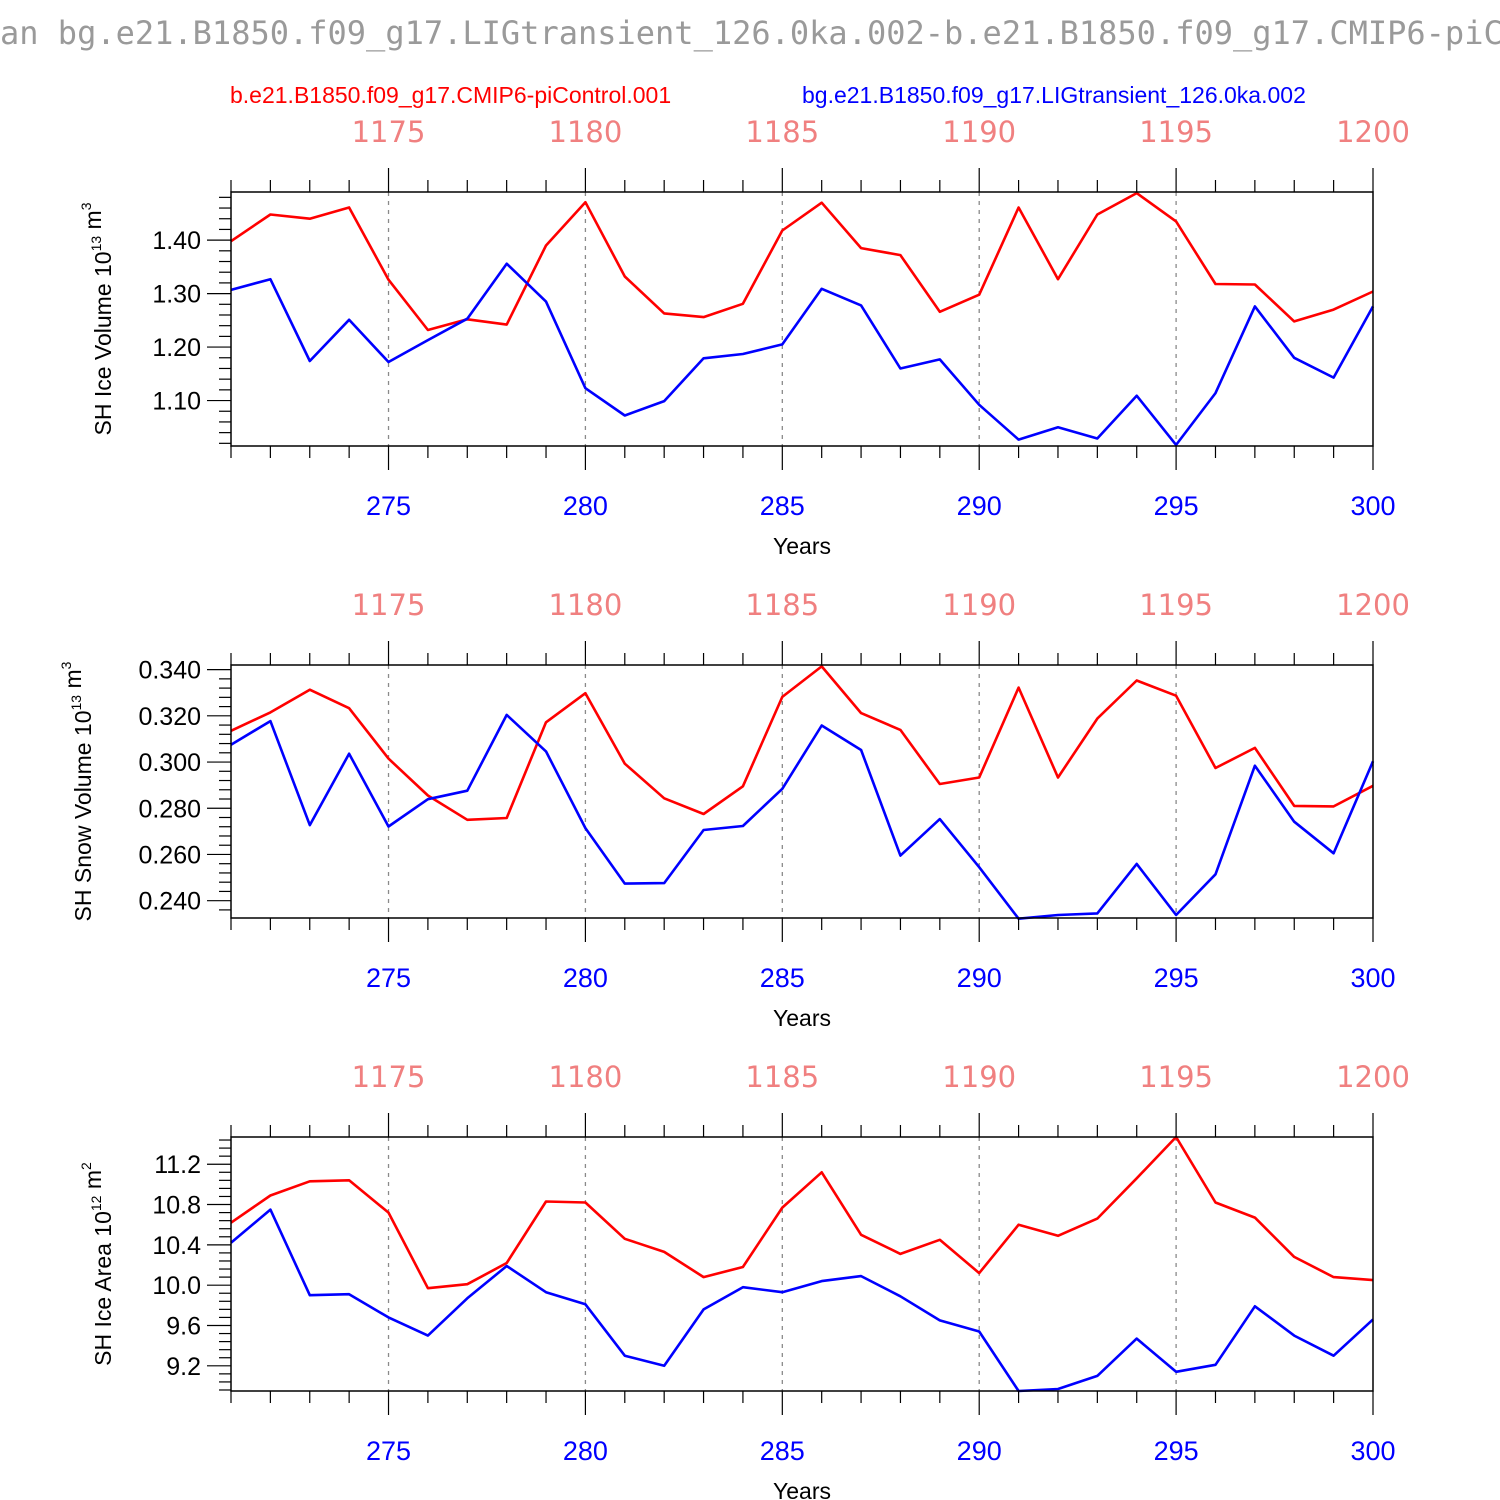 This screenshot has width=1500, height=1500. I want to click on y-tick-label: 1.10, so click(176, 402).